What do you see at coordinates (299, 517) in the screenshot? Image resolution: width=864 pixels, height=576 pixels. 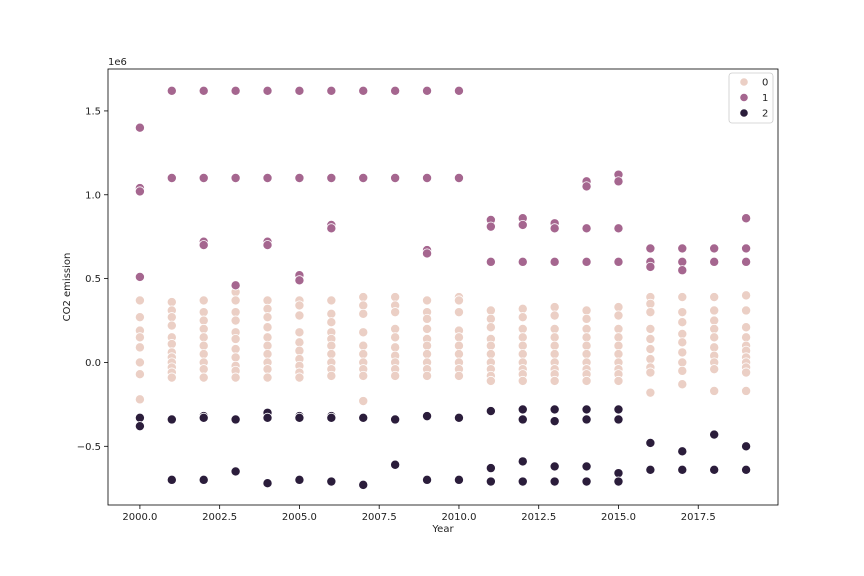 I see `x-tick-label: 2005.0` at bounding box center [299, 517].